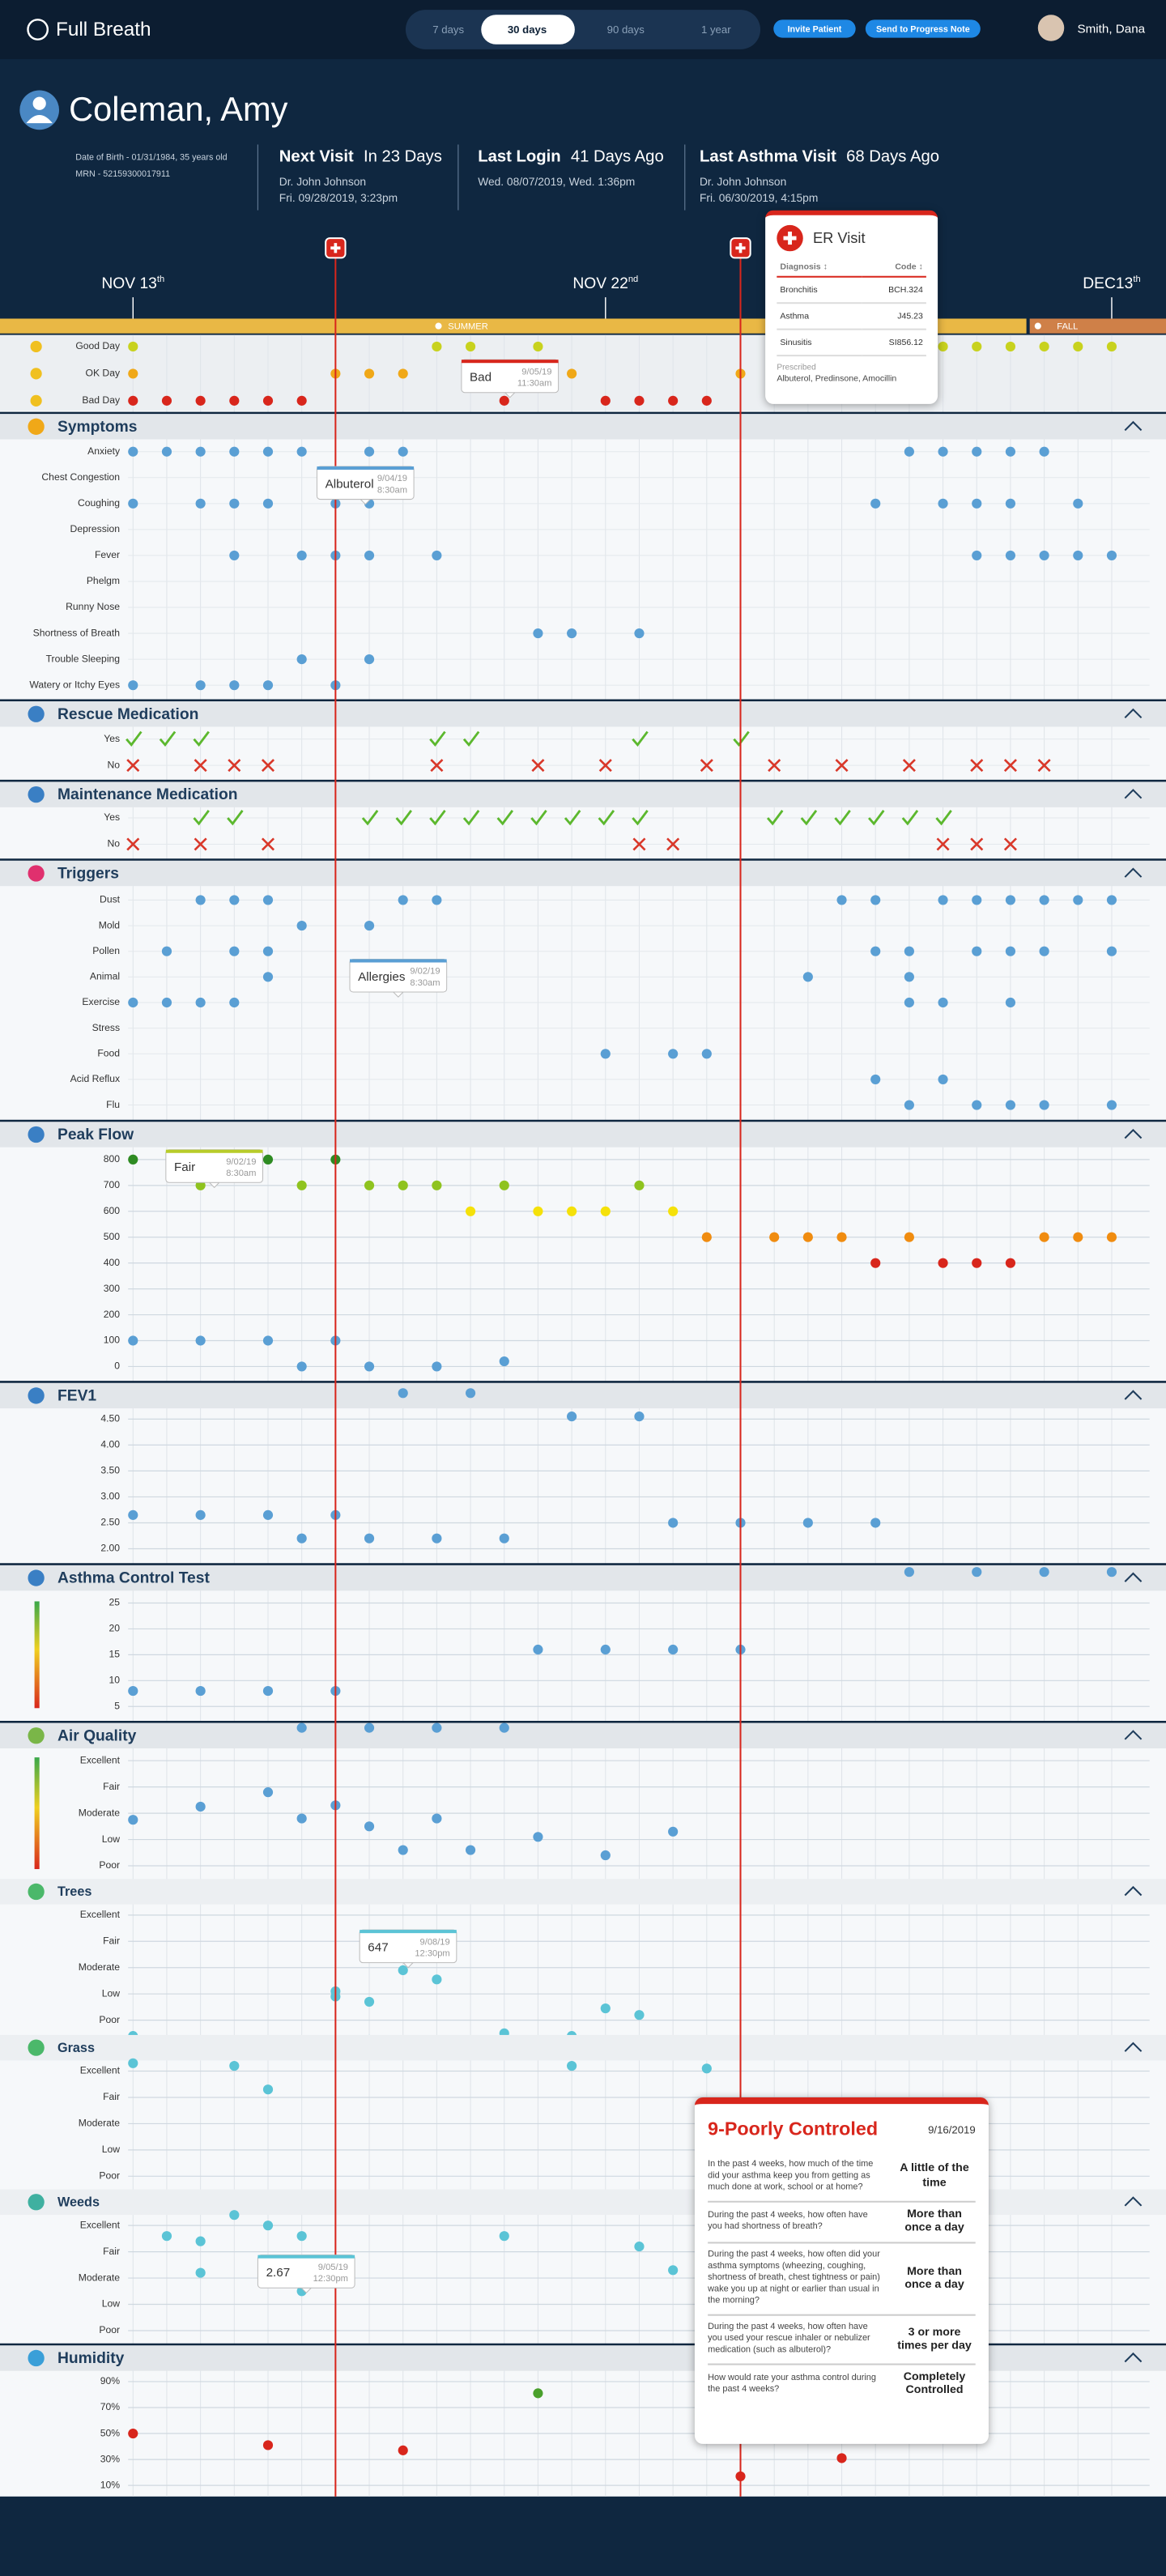 The width and height of the screenshot is (1166, 2576). I want to click on user-avatar, so click(1051, 28).